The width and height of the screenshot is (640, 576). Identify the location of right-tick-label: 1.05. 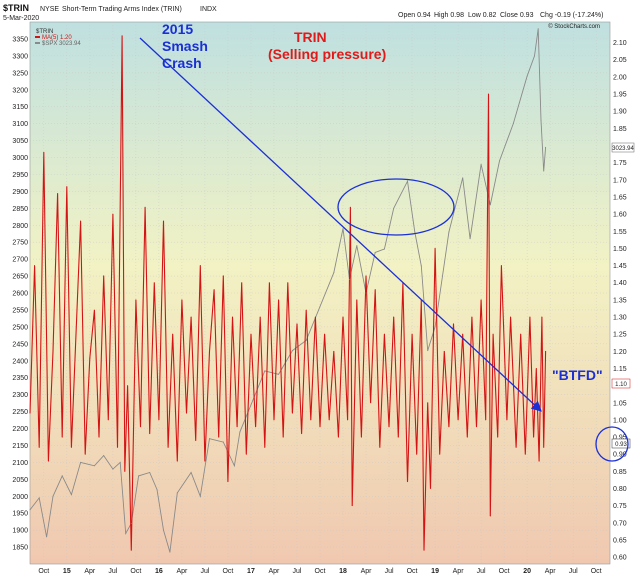
(620, 403).